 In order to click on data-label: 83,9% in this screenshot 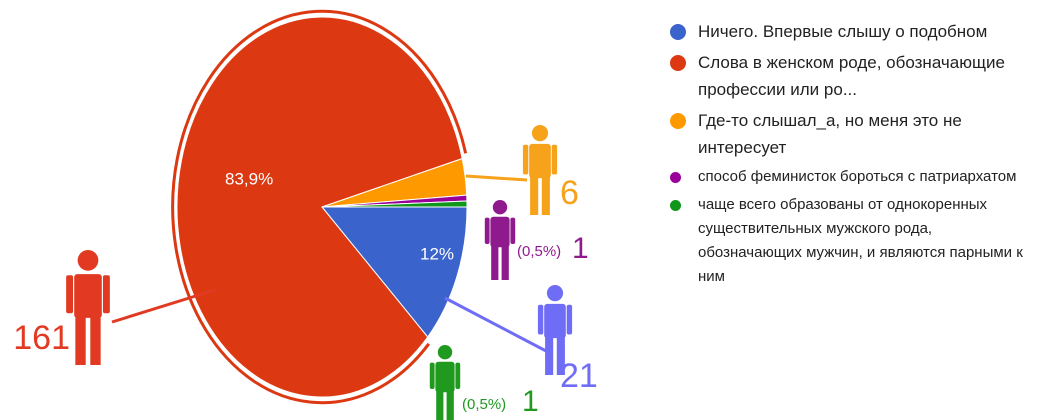, I will do `click(249, 178)`.